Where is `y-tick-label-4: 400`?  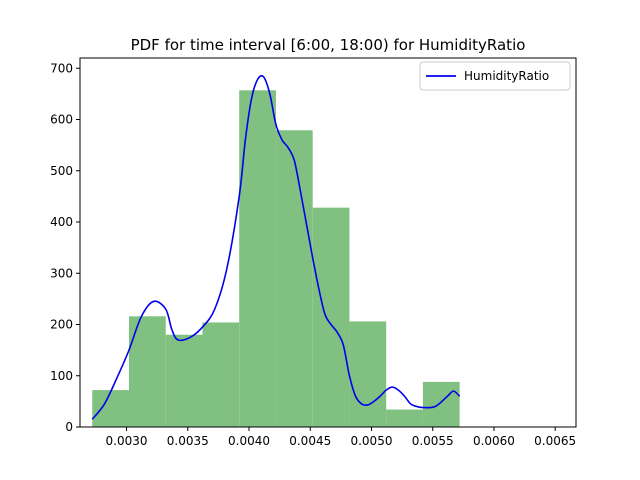
y-tick-label-4: 400 is located at coordinates (61, 222).